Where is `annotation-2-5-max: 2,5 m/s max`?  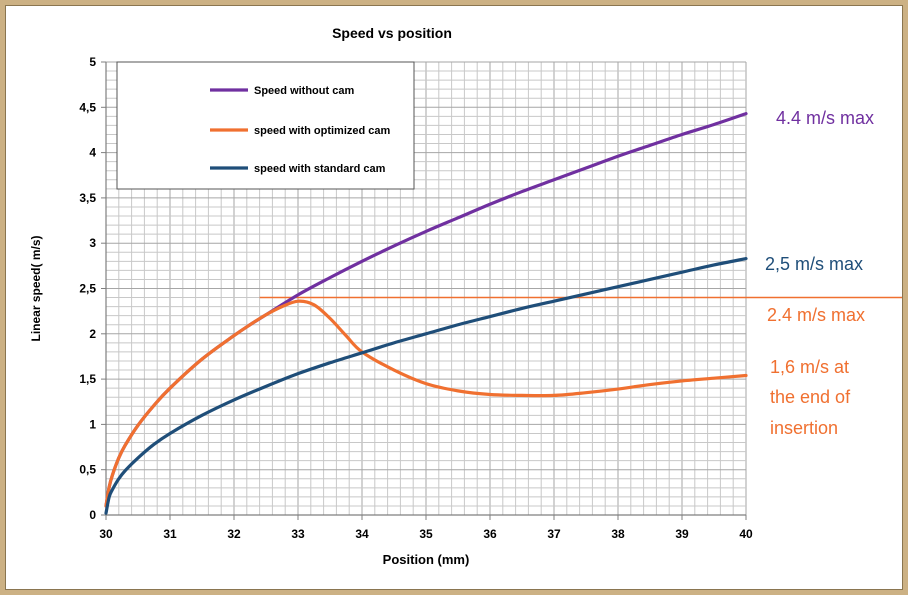 annotation-2-5-max: 2,5 m/s max is located at coordinates (814, 264).